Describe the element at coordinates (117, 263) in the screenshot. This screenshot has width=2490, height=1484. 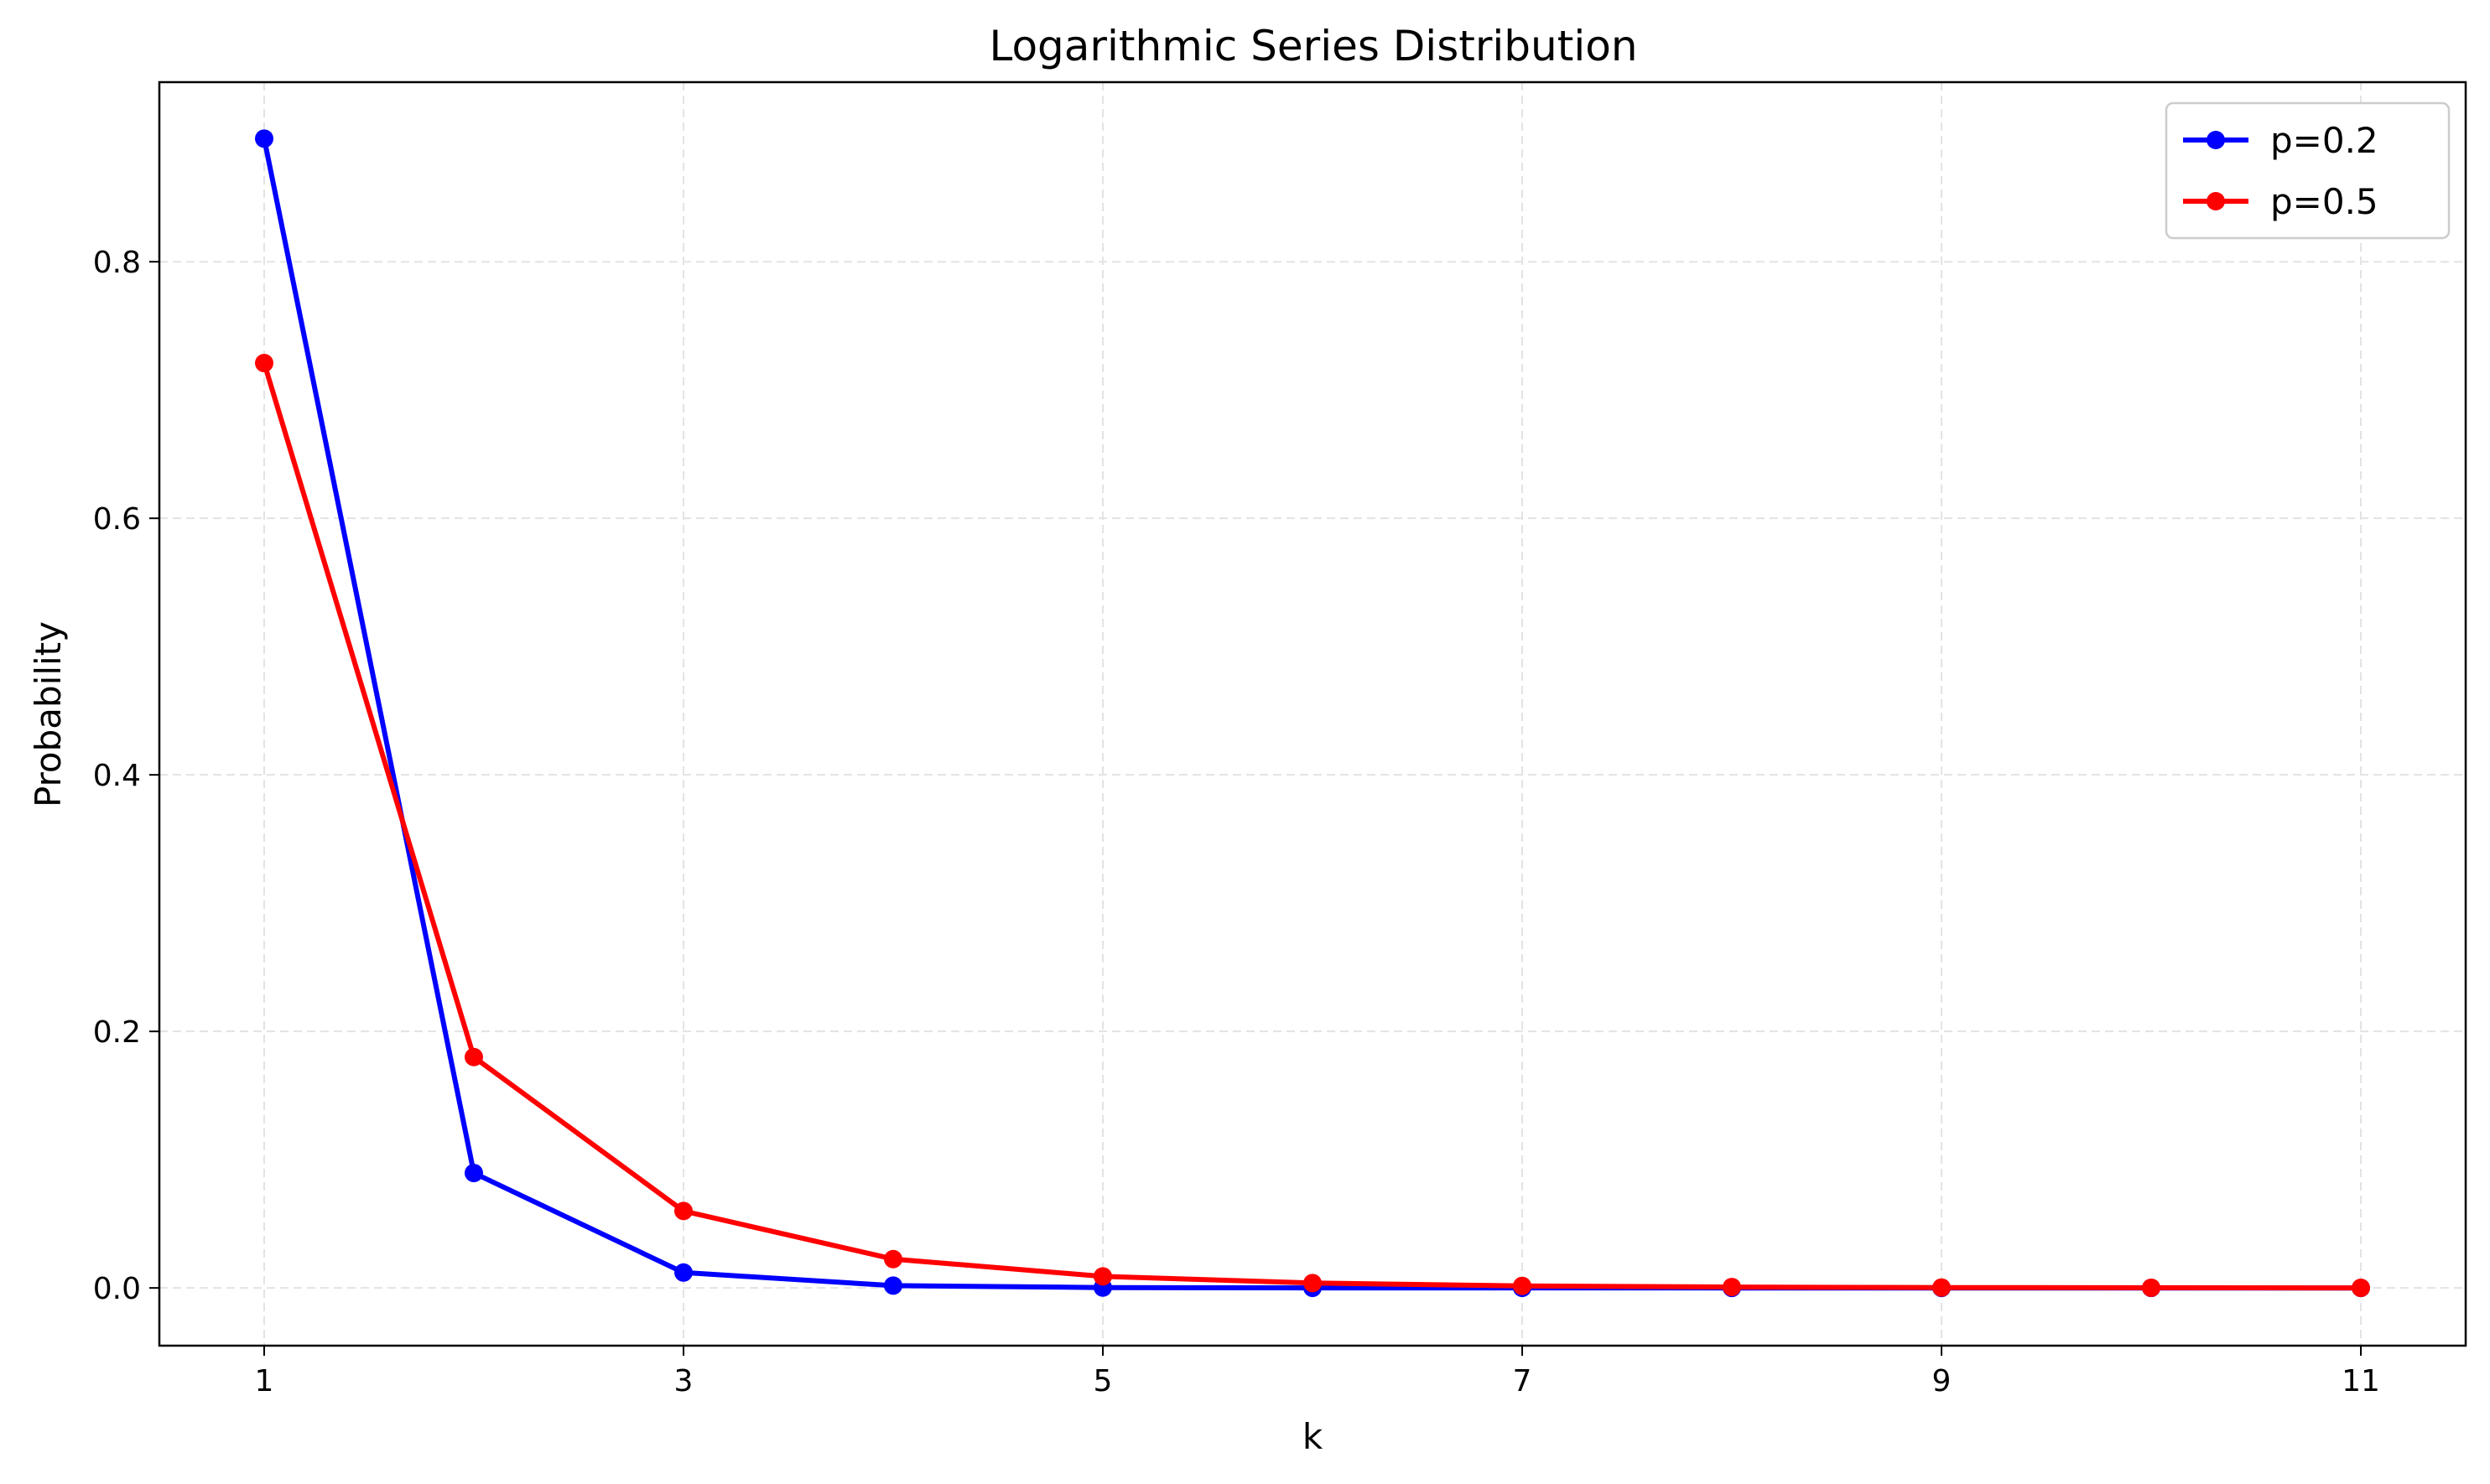
I see `y-tick-label: 0.8` at that location.